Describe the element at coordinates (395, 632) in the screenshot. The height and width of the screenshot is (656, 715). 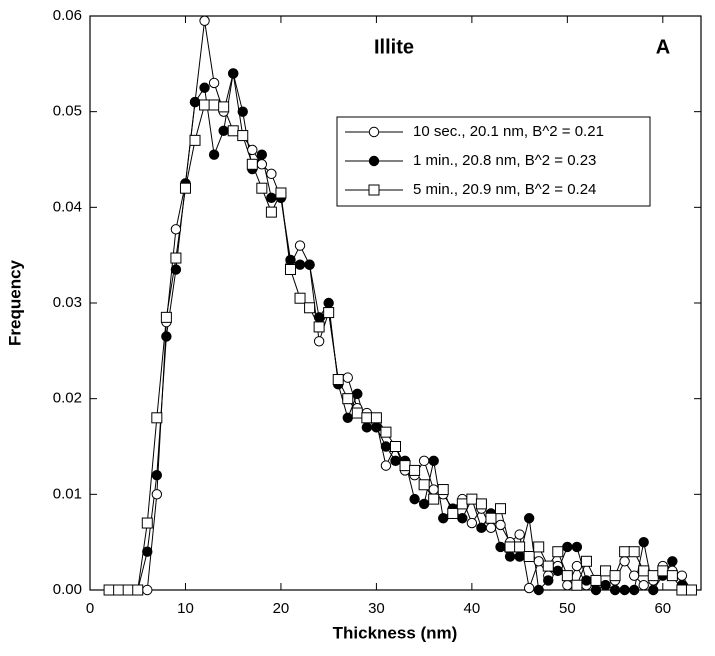
I see `x-axis-label: Thickness (nm)` at that location.